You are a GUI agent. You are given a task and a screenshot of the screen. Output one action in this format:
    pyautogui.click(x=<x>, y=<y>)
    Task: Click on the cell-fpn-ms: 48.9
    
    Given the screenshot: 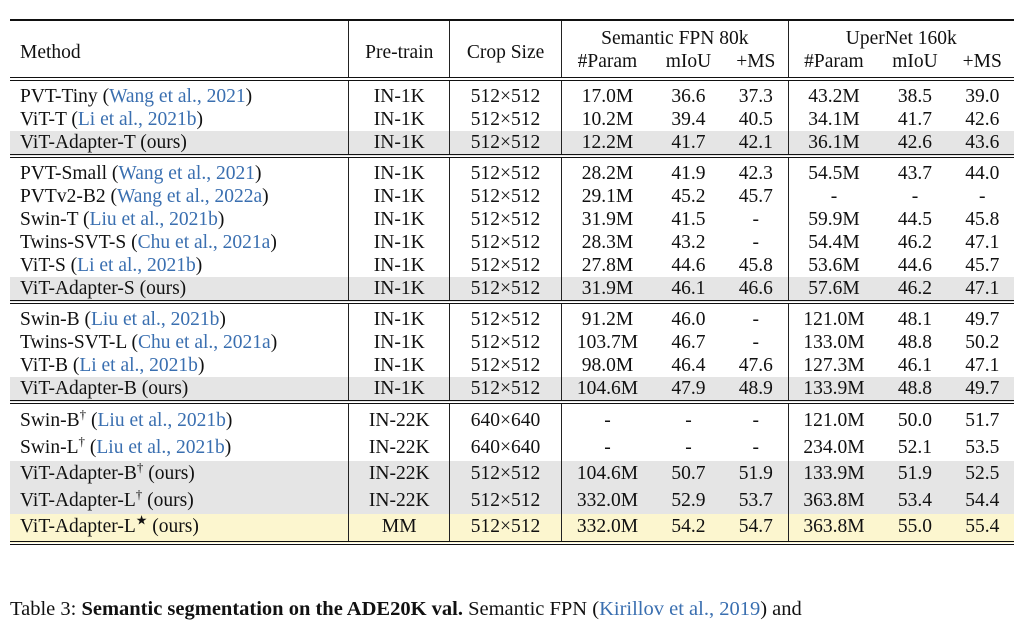 What is the action you would take?
    pyautogui.click(x=756, y=390)
    